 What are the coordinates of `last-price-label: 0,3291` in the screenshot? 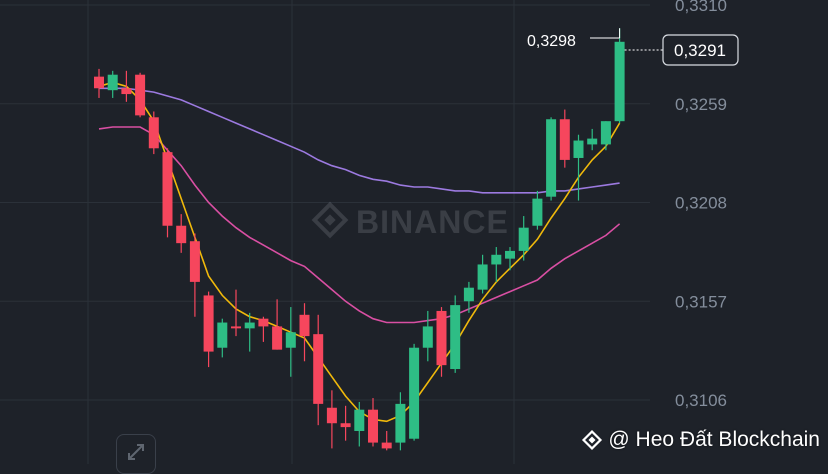 It's located at (700, 50).